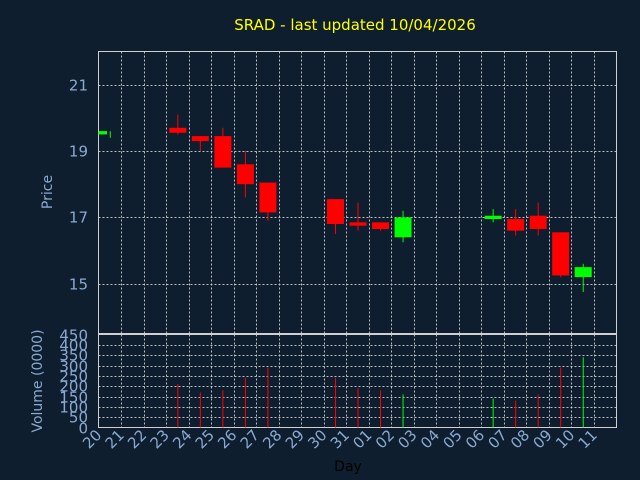  Describe the element at coordinates (48, 192) in the screenshot. I see `price-axis-label: Price` at that location.